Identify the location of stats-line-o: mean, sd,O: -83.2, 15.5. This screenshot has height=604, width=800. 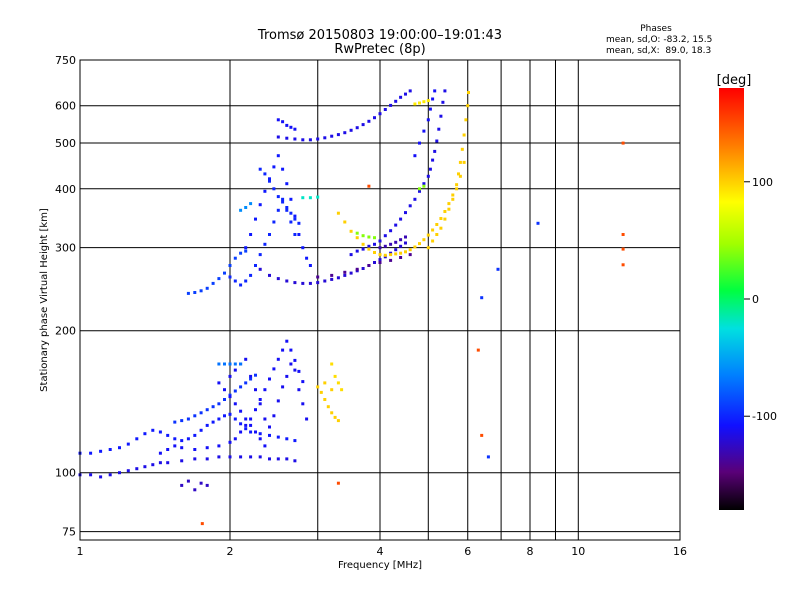
(659, 40).